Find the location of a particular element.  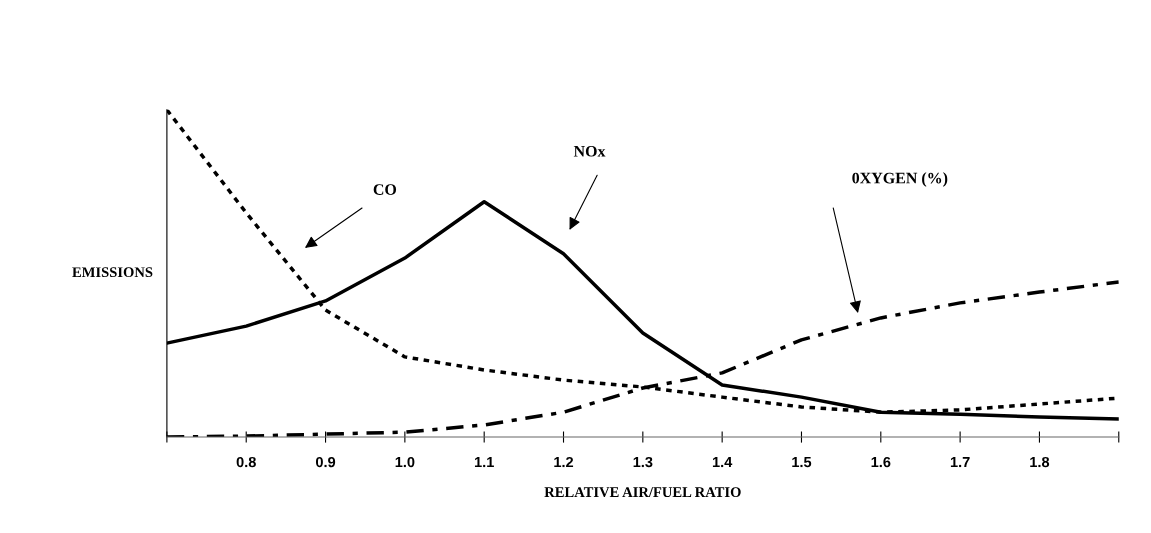

x-tick-label: 1.1 is located at coordinates (484, 462).